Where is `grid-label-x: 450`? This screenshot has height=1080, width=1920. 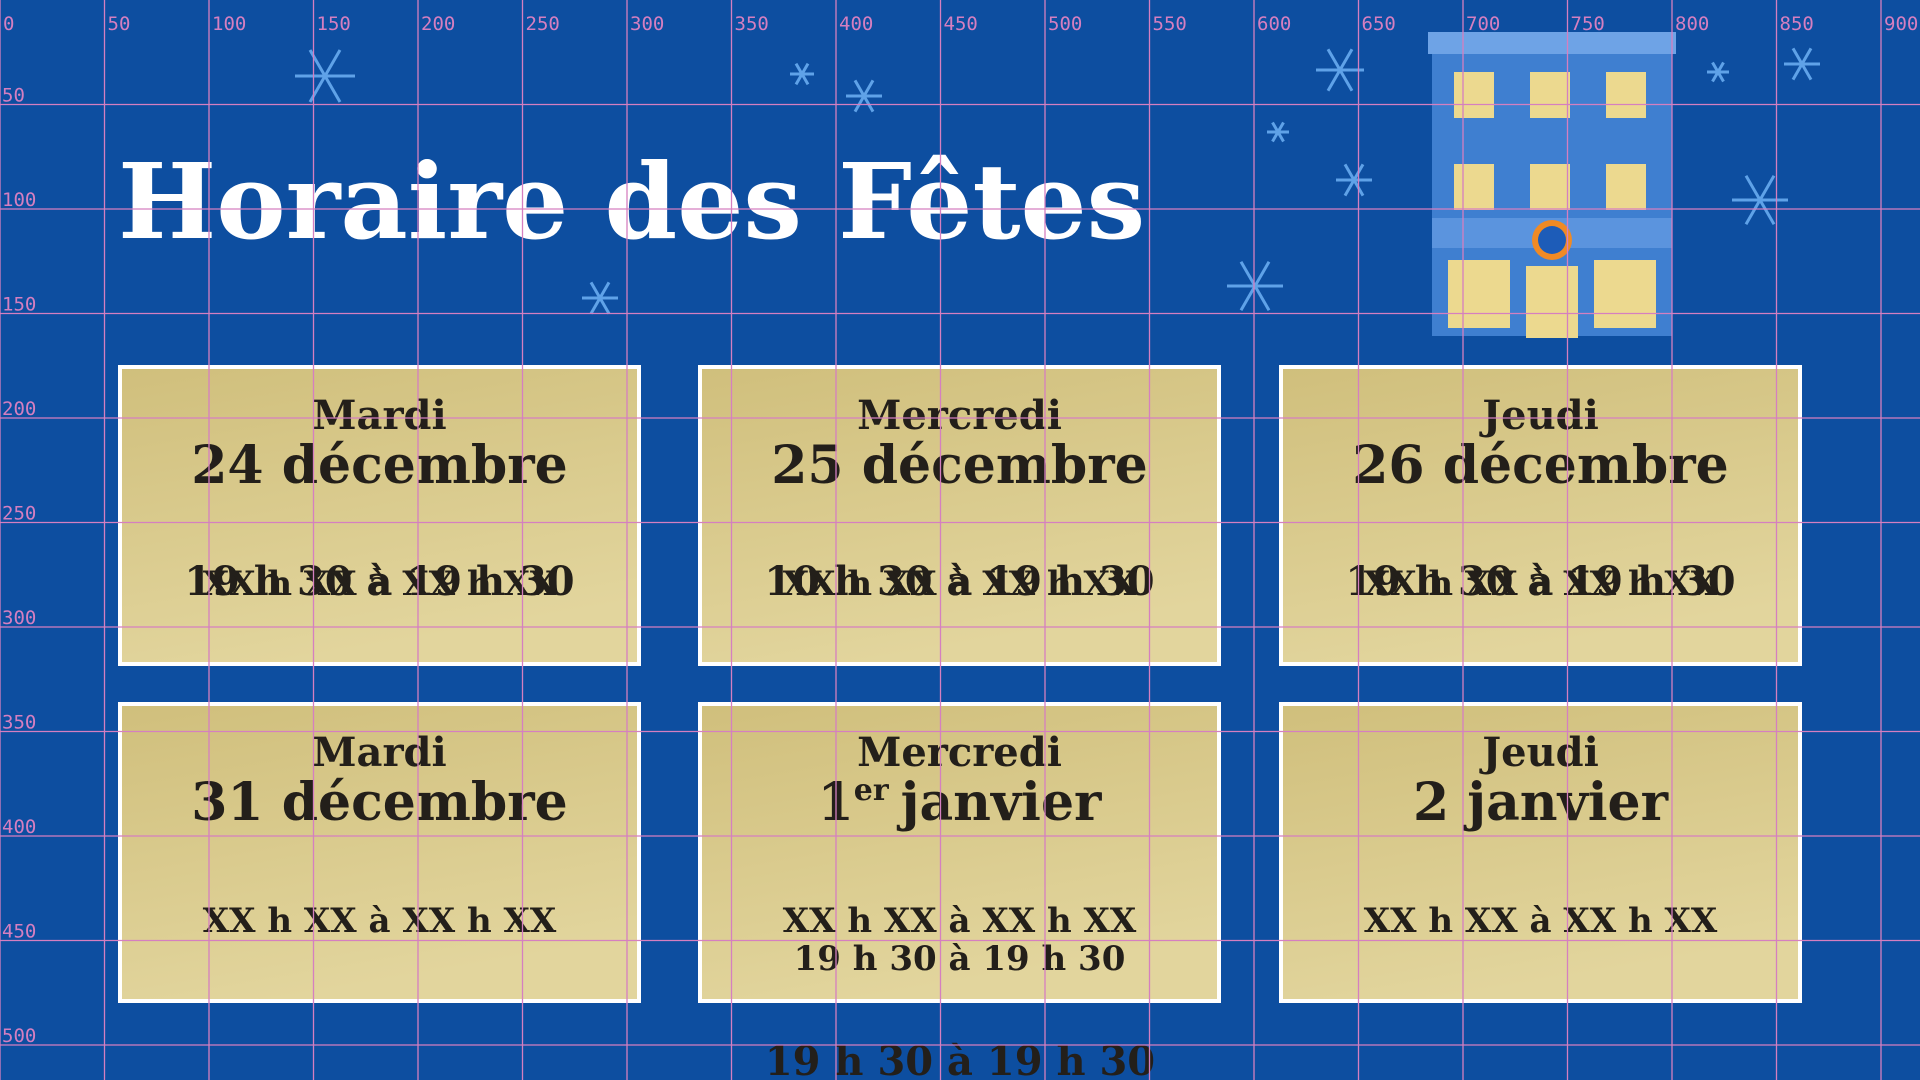 grid-label-x: 450 is located at coordinates (961, 24).